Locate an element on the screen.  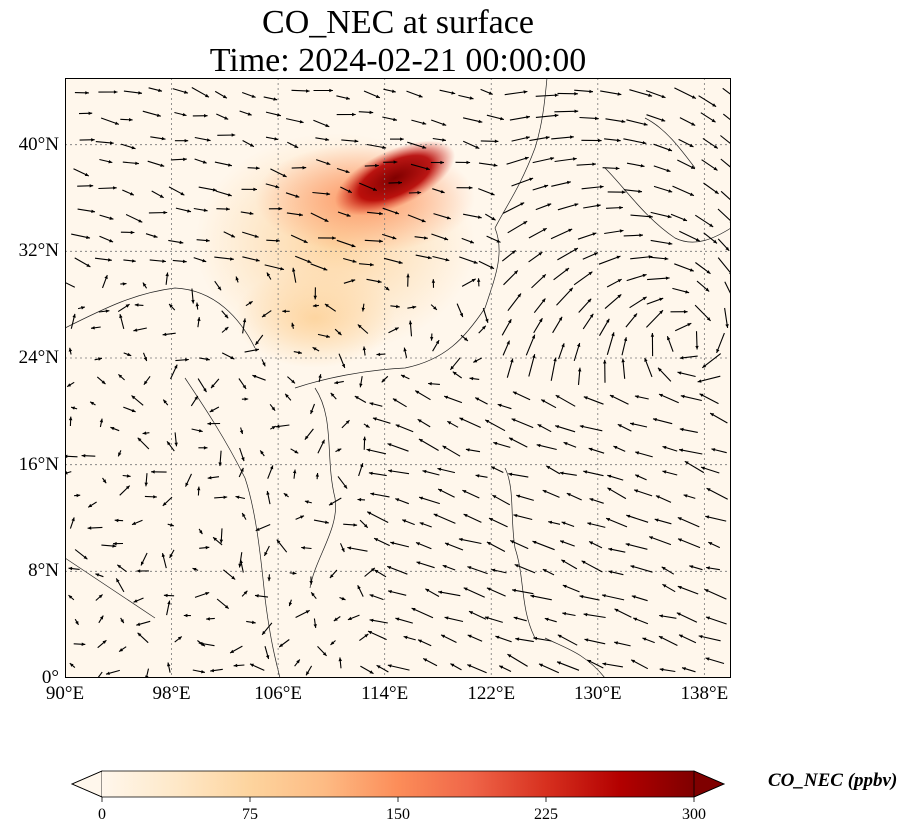
lat-tick-label: 32°N is located at coordinates (38, 251).